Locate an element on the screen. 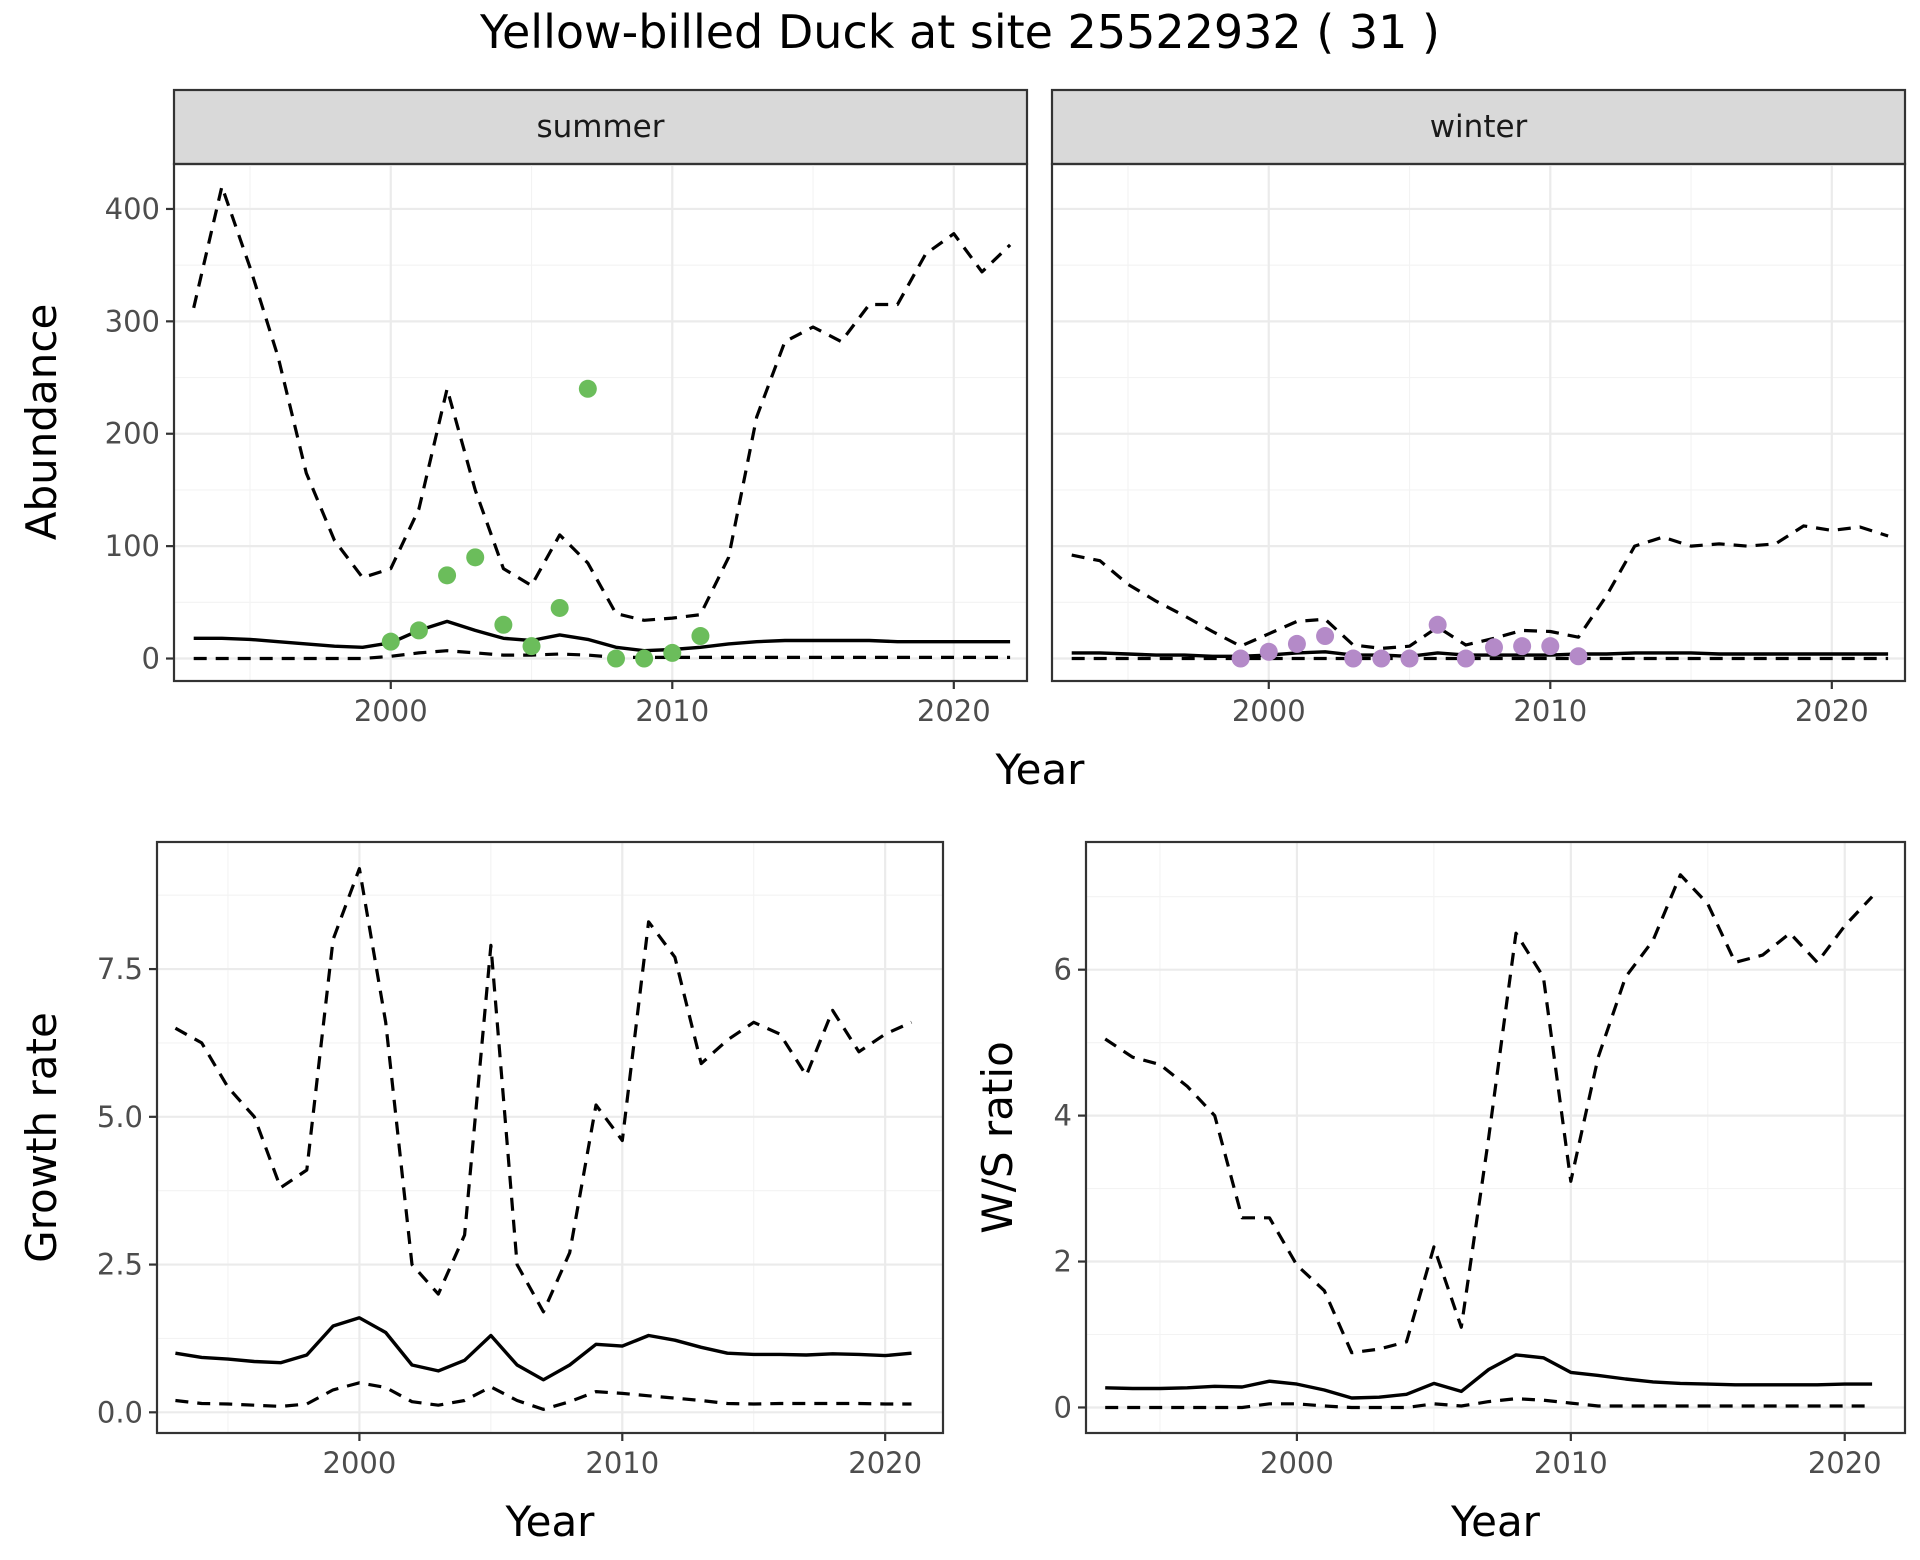 The width and height of the screenshot is (1920, 1560). y-axis-title: Growth rate is located at coordinates (41, 1137).